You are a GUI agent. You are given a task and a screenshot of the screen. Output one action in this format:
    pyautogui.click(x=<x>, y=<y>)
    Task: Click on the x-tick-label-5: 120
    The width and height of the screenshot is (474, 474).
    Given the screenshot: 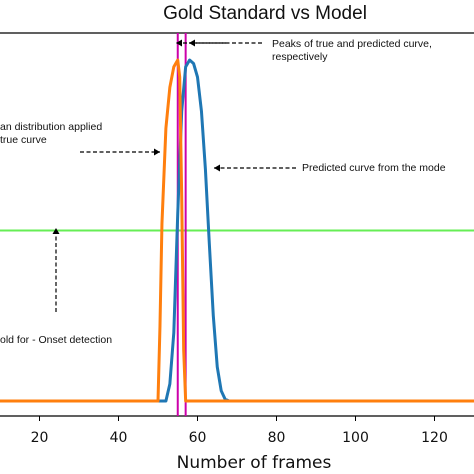 What is the action you would take?
    pyautogui.click(x=434, y=438)
    